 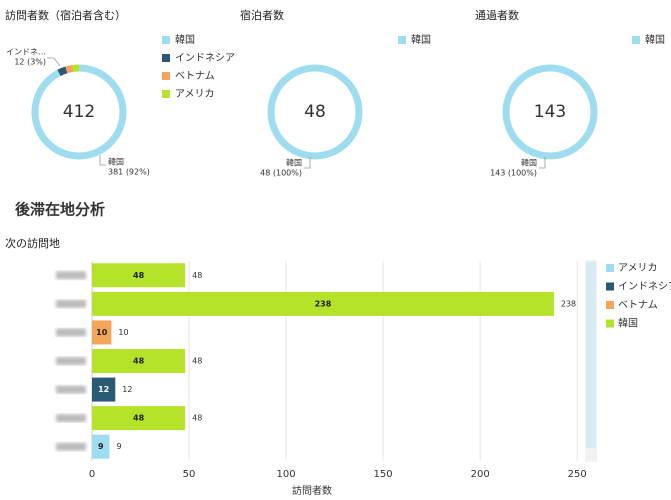 I want to click on donut-total: 412, so click(x=79, y=112).